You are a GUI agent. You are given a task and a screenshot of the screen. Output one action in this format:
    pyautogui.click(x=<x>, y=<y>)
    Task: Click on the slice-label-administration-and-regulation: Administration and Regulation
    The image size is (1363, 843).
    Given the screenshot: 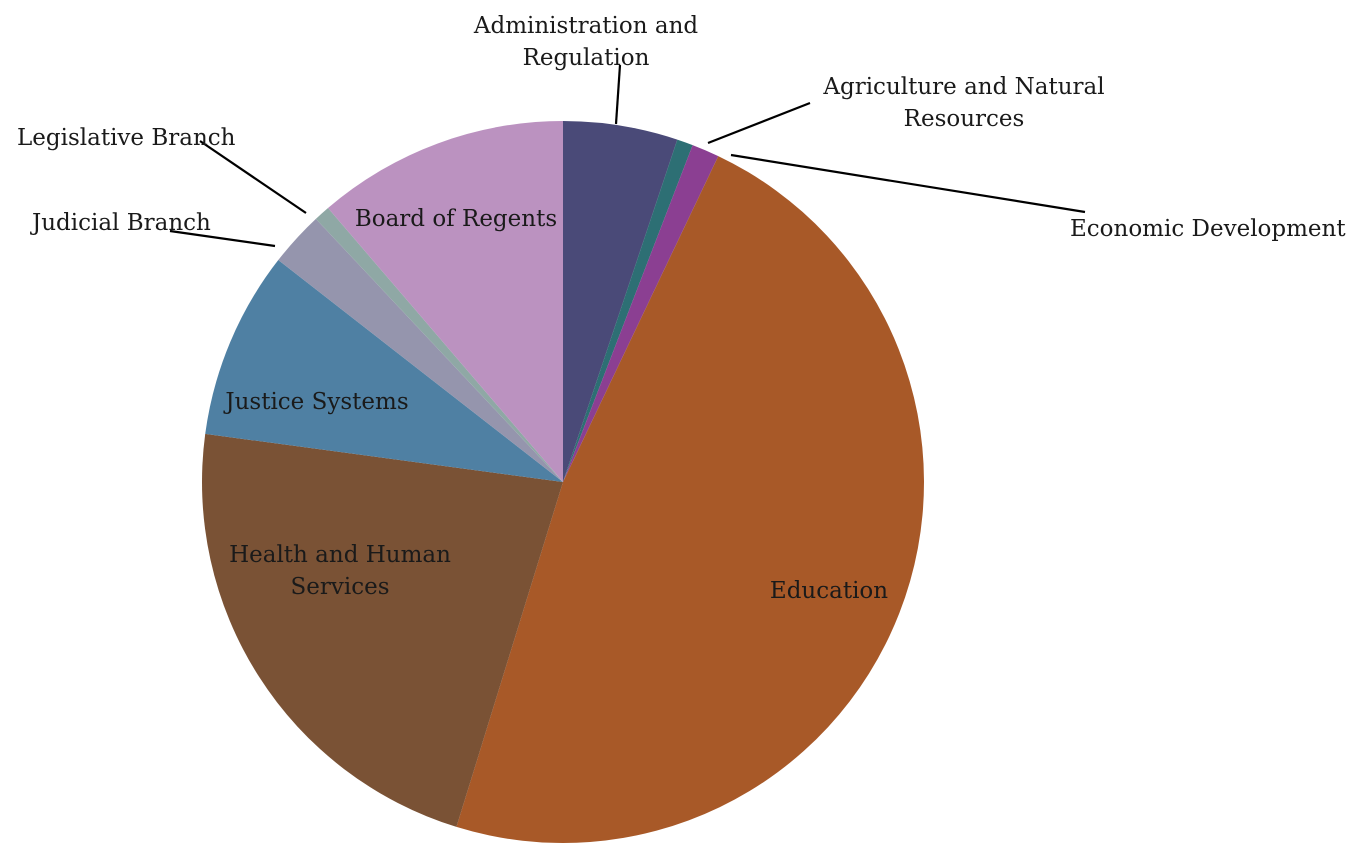 What is the action you would take?
    pyautogui.click(x=586, y=42)
    